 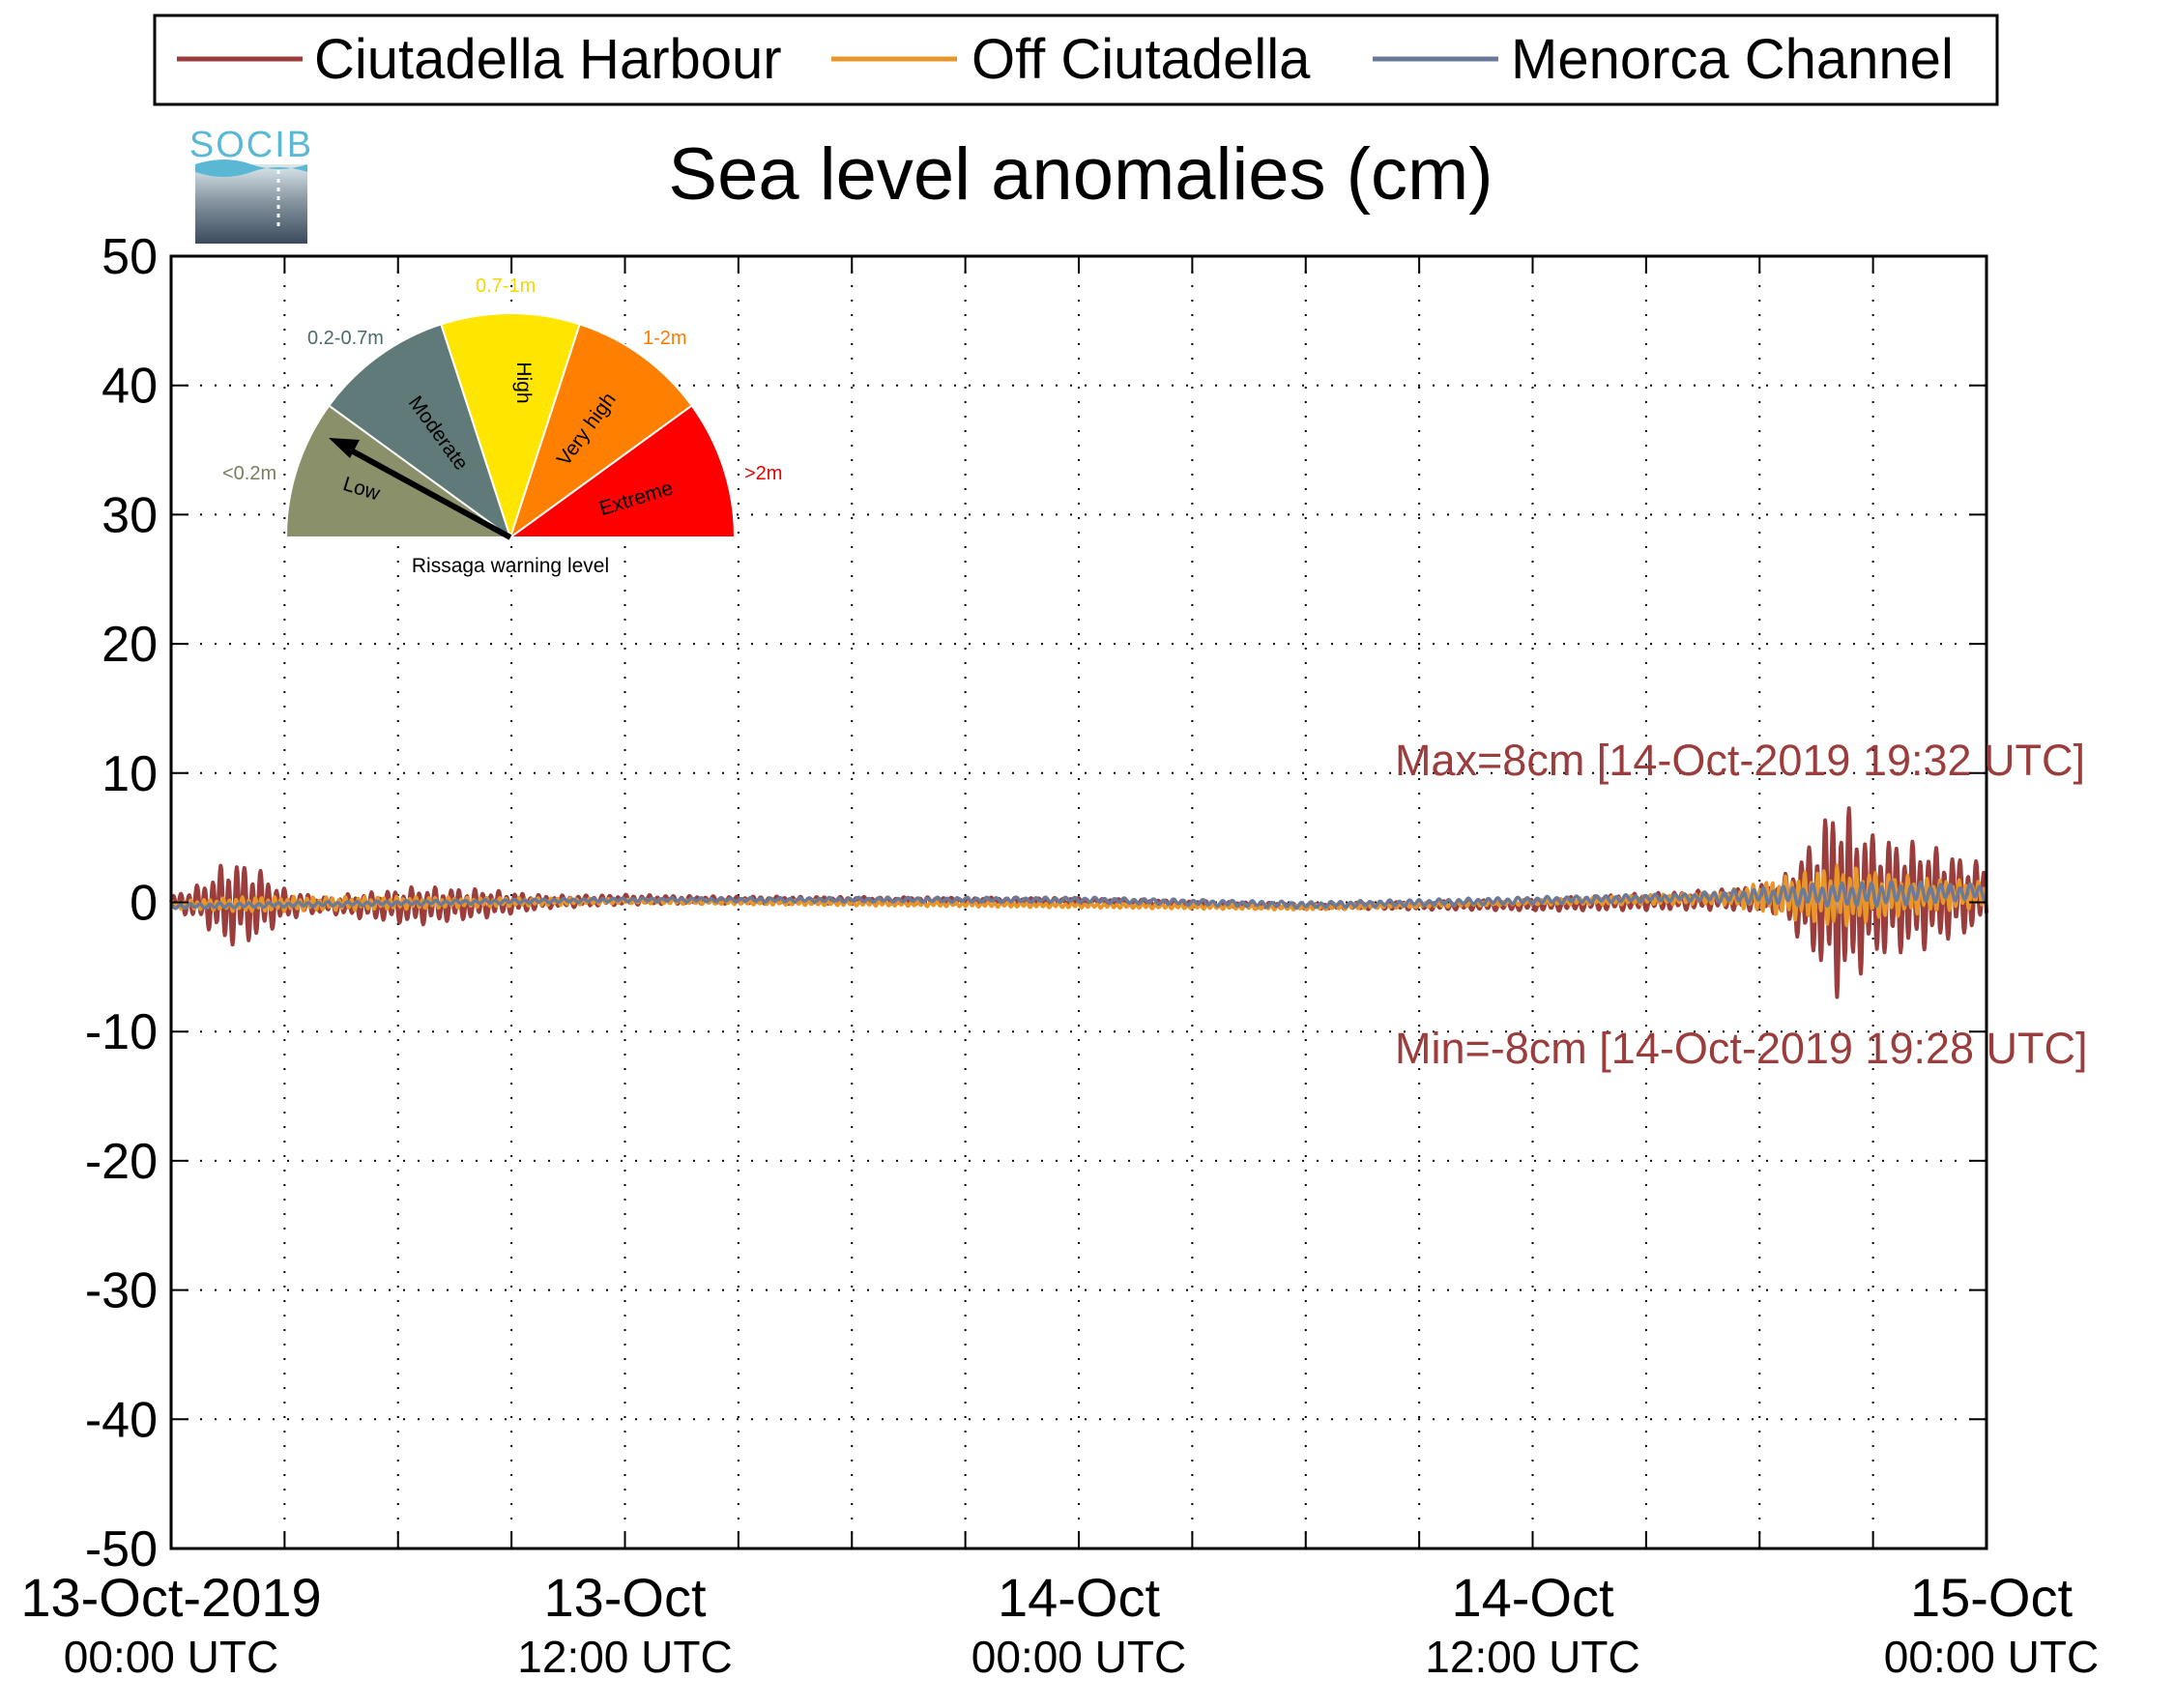 What do you see at coordinates (763, 473) in the screenshot?
I see `gauge-range-extreme: >2m` at bounding box center [763, 473].